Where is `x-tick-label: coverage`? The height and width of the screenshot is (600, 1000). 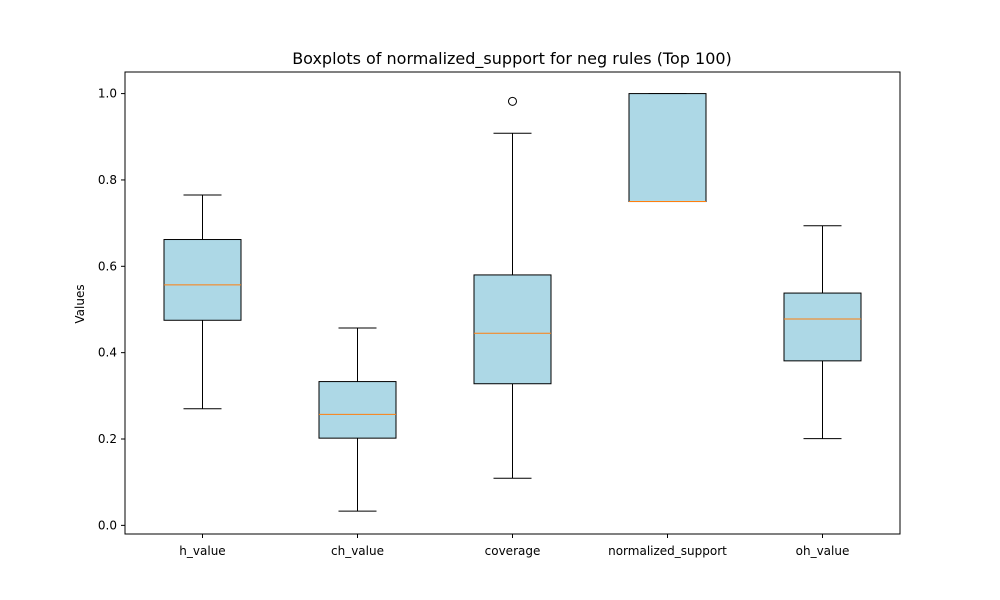
x-tick-label: coverage is located at coordinates (513, 551).